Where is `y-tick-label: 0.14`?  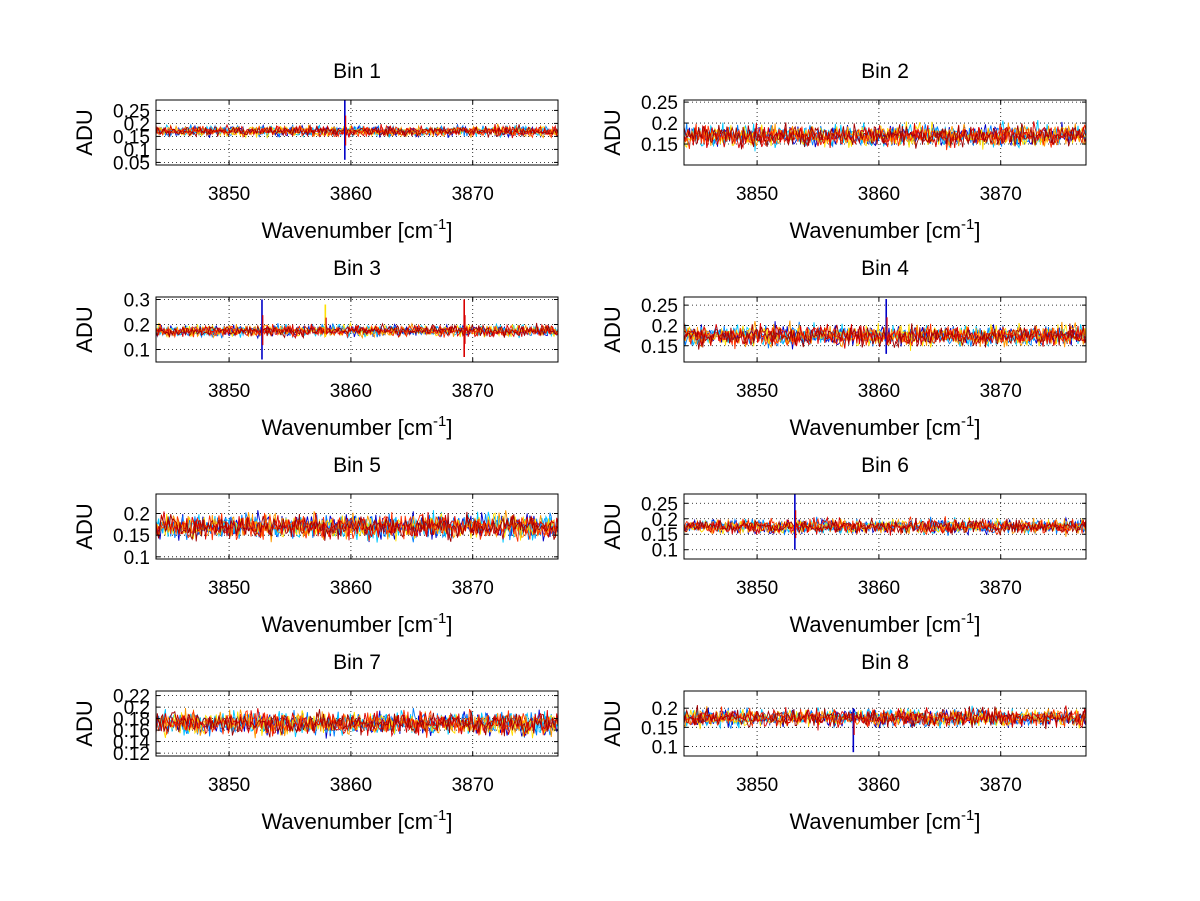
y-tick-label: 0.14 is located at coordinates (131, 743).